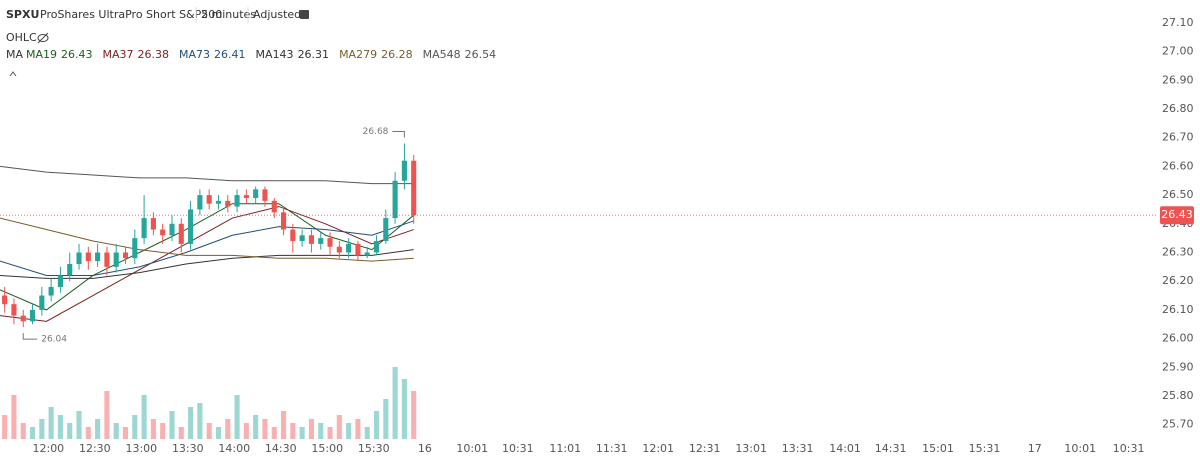 This screenshot has height=457, width=1200. What do you see at coordinates (1178, 79) in the screenshot?
I see `y-tick-label: 26.90` at bounding box center [1178, 79].